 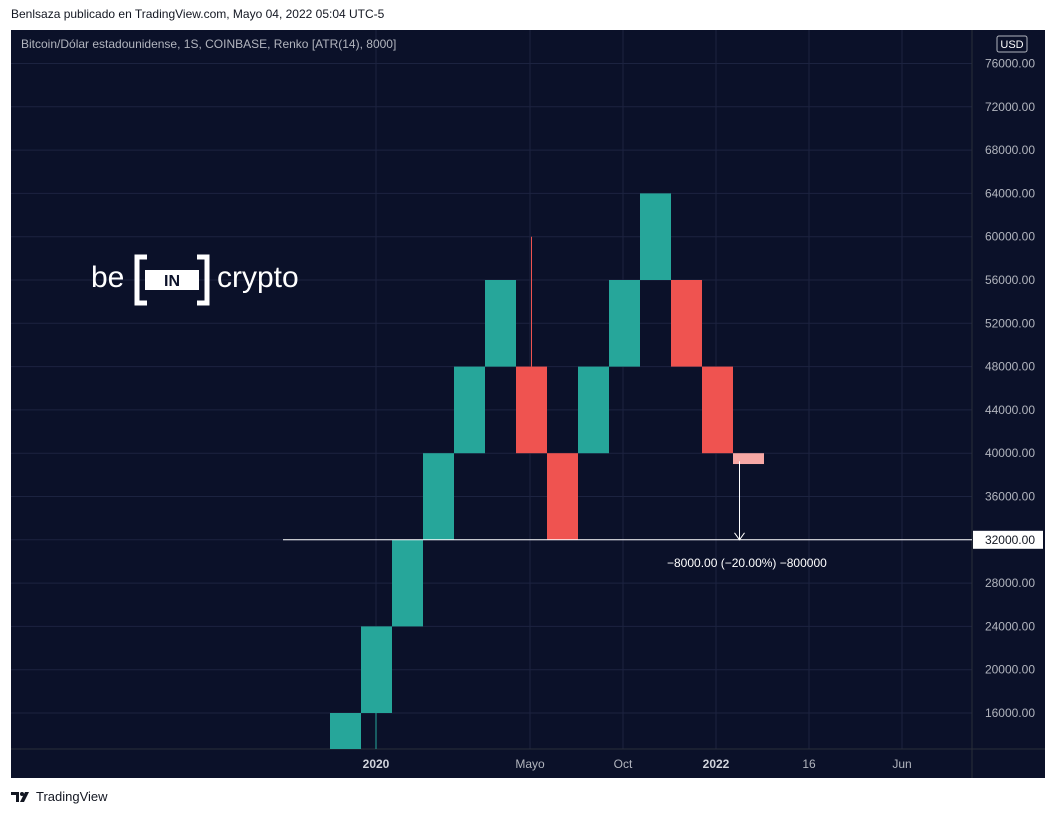 I want to click on level-price-label: 32000.00, so click(x=1010, y=540).